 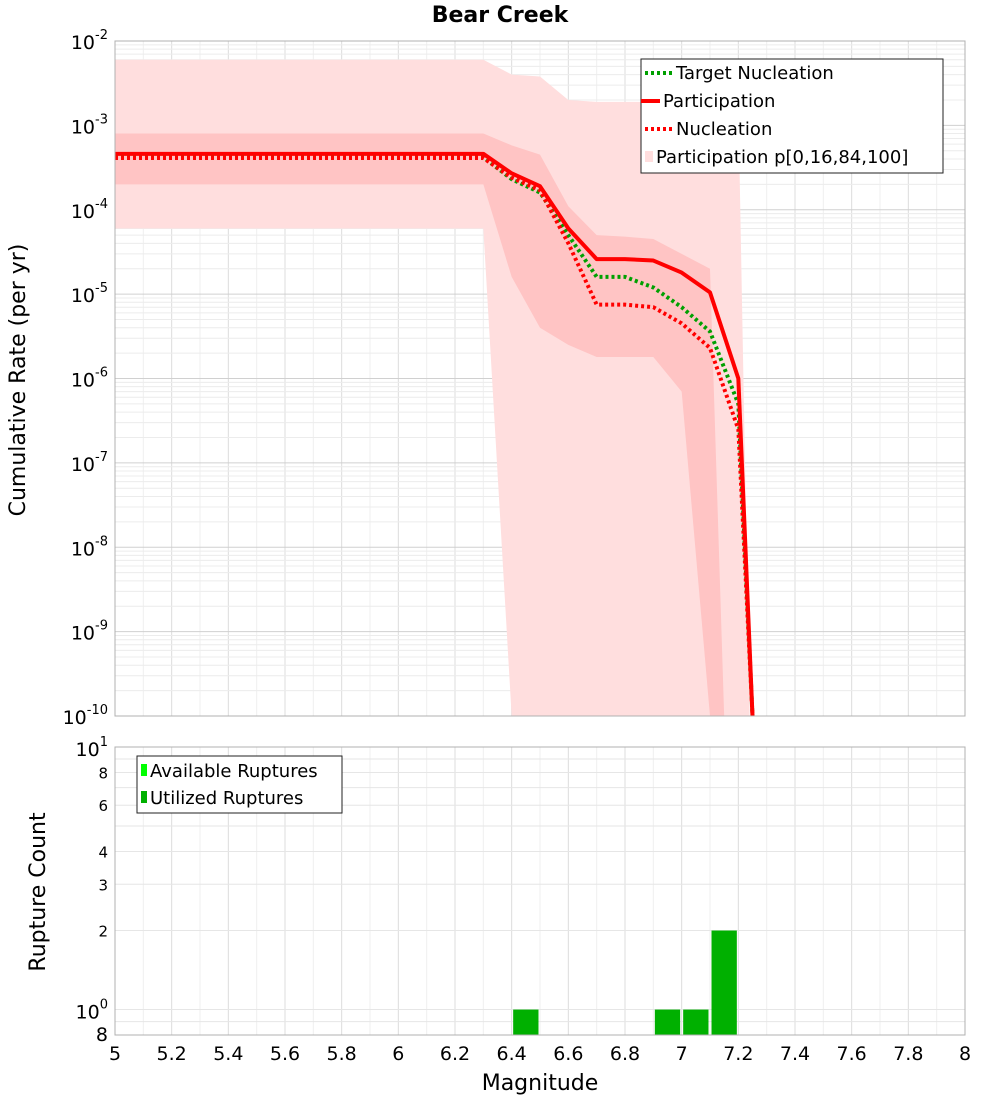 What do you see at coordinates (738, 1054) in the screenshot?
I see `x-tick-label: 7.2` at bounding box center [738, 1054].